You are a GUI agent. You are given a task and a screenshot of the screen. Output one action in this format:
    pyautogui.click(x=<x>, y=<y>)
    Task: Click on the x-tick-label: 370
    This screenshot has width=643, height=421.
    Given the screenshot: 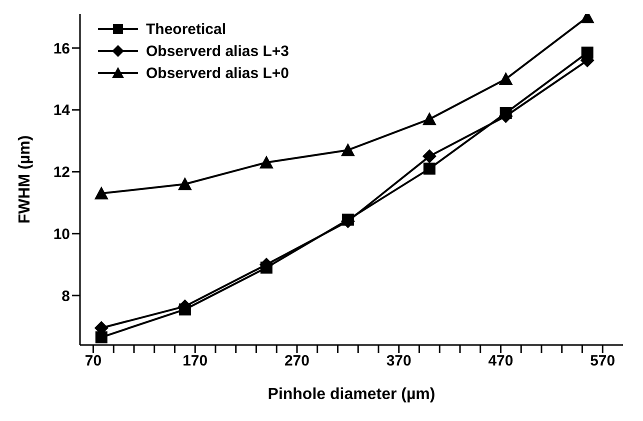 What is the action you would take?
    pyautogui.click(x=399, y=361)
    